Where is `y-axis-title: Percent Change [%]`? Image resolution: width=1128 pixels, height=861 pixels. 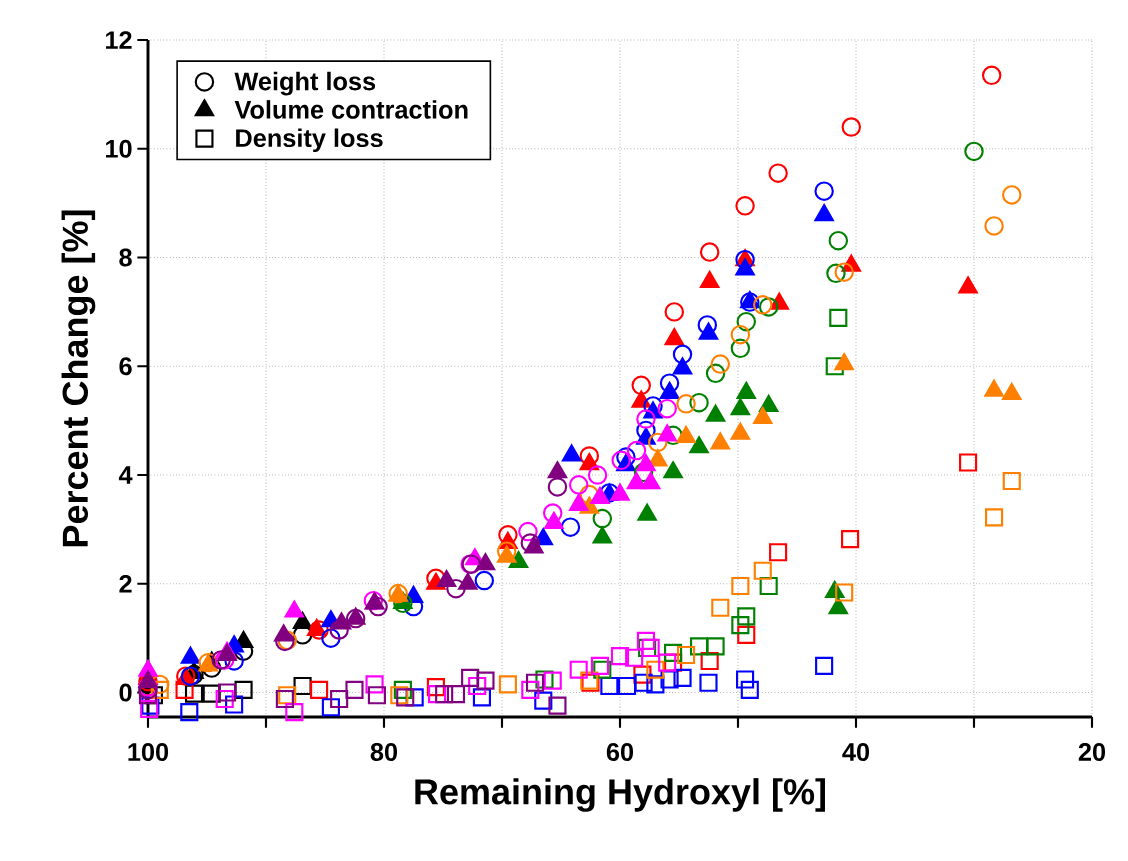 y-axis-title: Percent Change [%] is located at coordinates (78, 378).